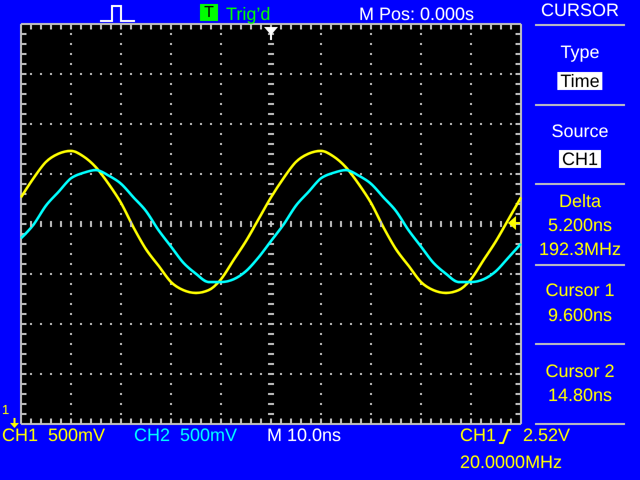 The height and width of the screenshot is (480, 640). I want to click on text: M Pos: 0.000s, so click(416, 14).